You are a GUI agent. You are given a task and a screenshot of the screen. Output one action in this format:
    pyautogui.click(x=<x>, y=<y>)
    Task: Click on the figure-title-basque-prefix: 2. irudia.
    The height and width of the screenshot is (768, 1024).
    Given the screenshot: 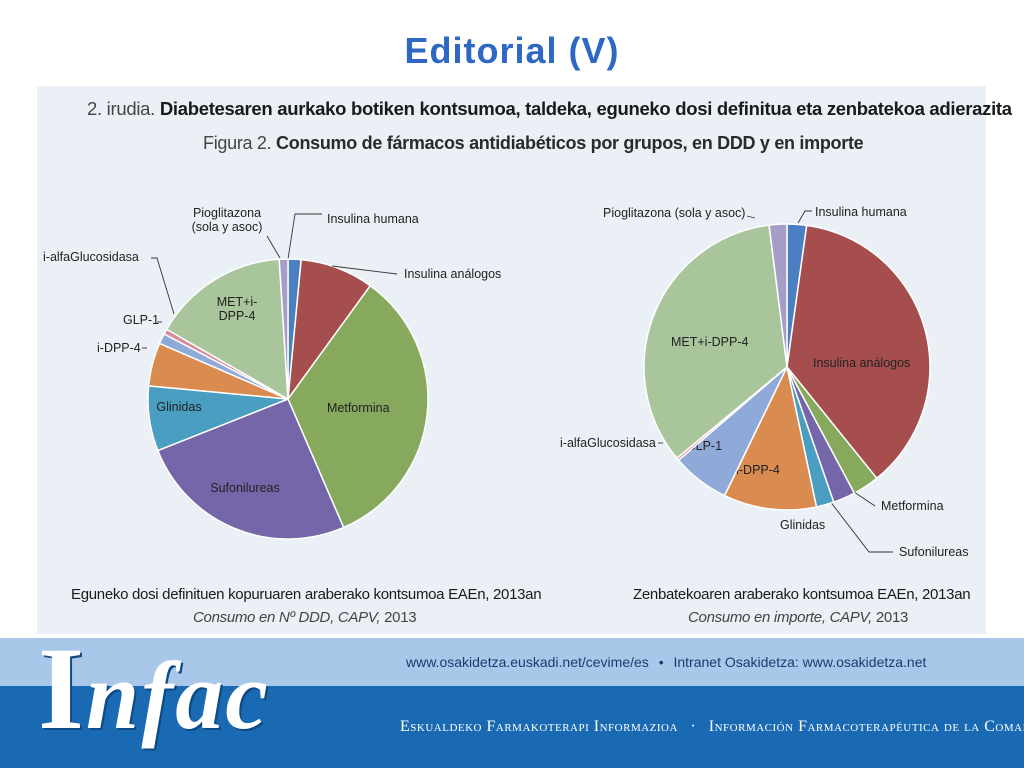 What is the action you would take?
    pyautogui.click(x=121, y=108)
    